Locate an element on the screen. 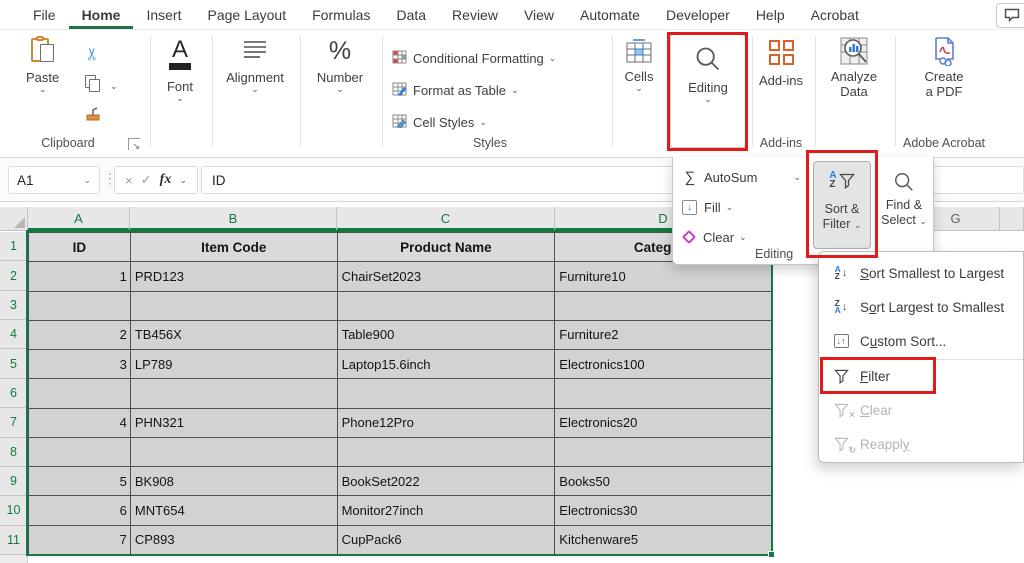  row-header: 2 is located at coordinates (14, 276).